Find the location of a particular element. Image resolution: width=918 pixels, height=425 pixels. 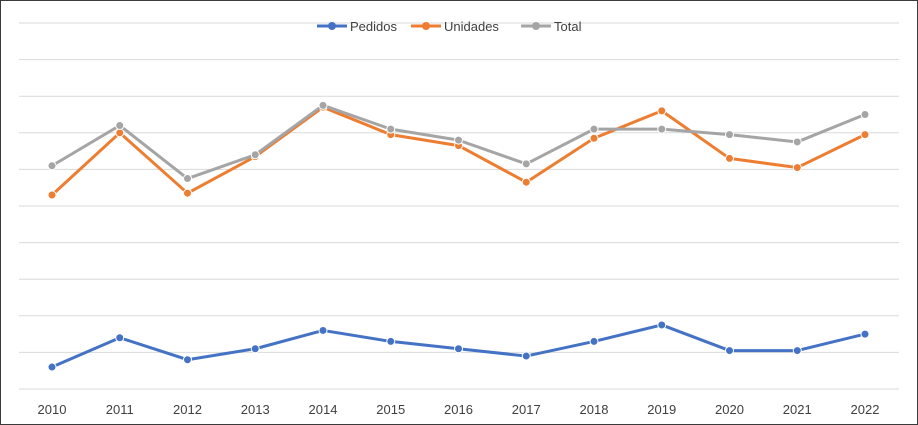

x-tick-label: 2012 is located at coordinates (187, 409).